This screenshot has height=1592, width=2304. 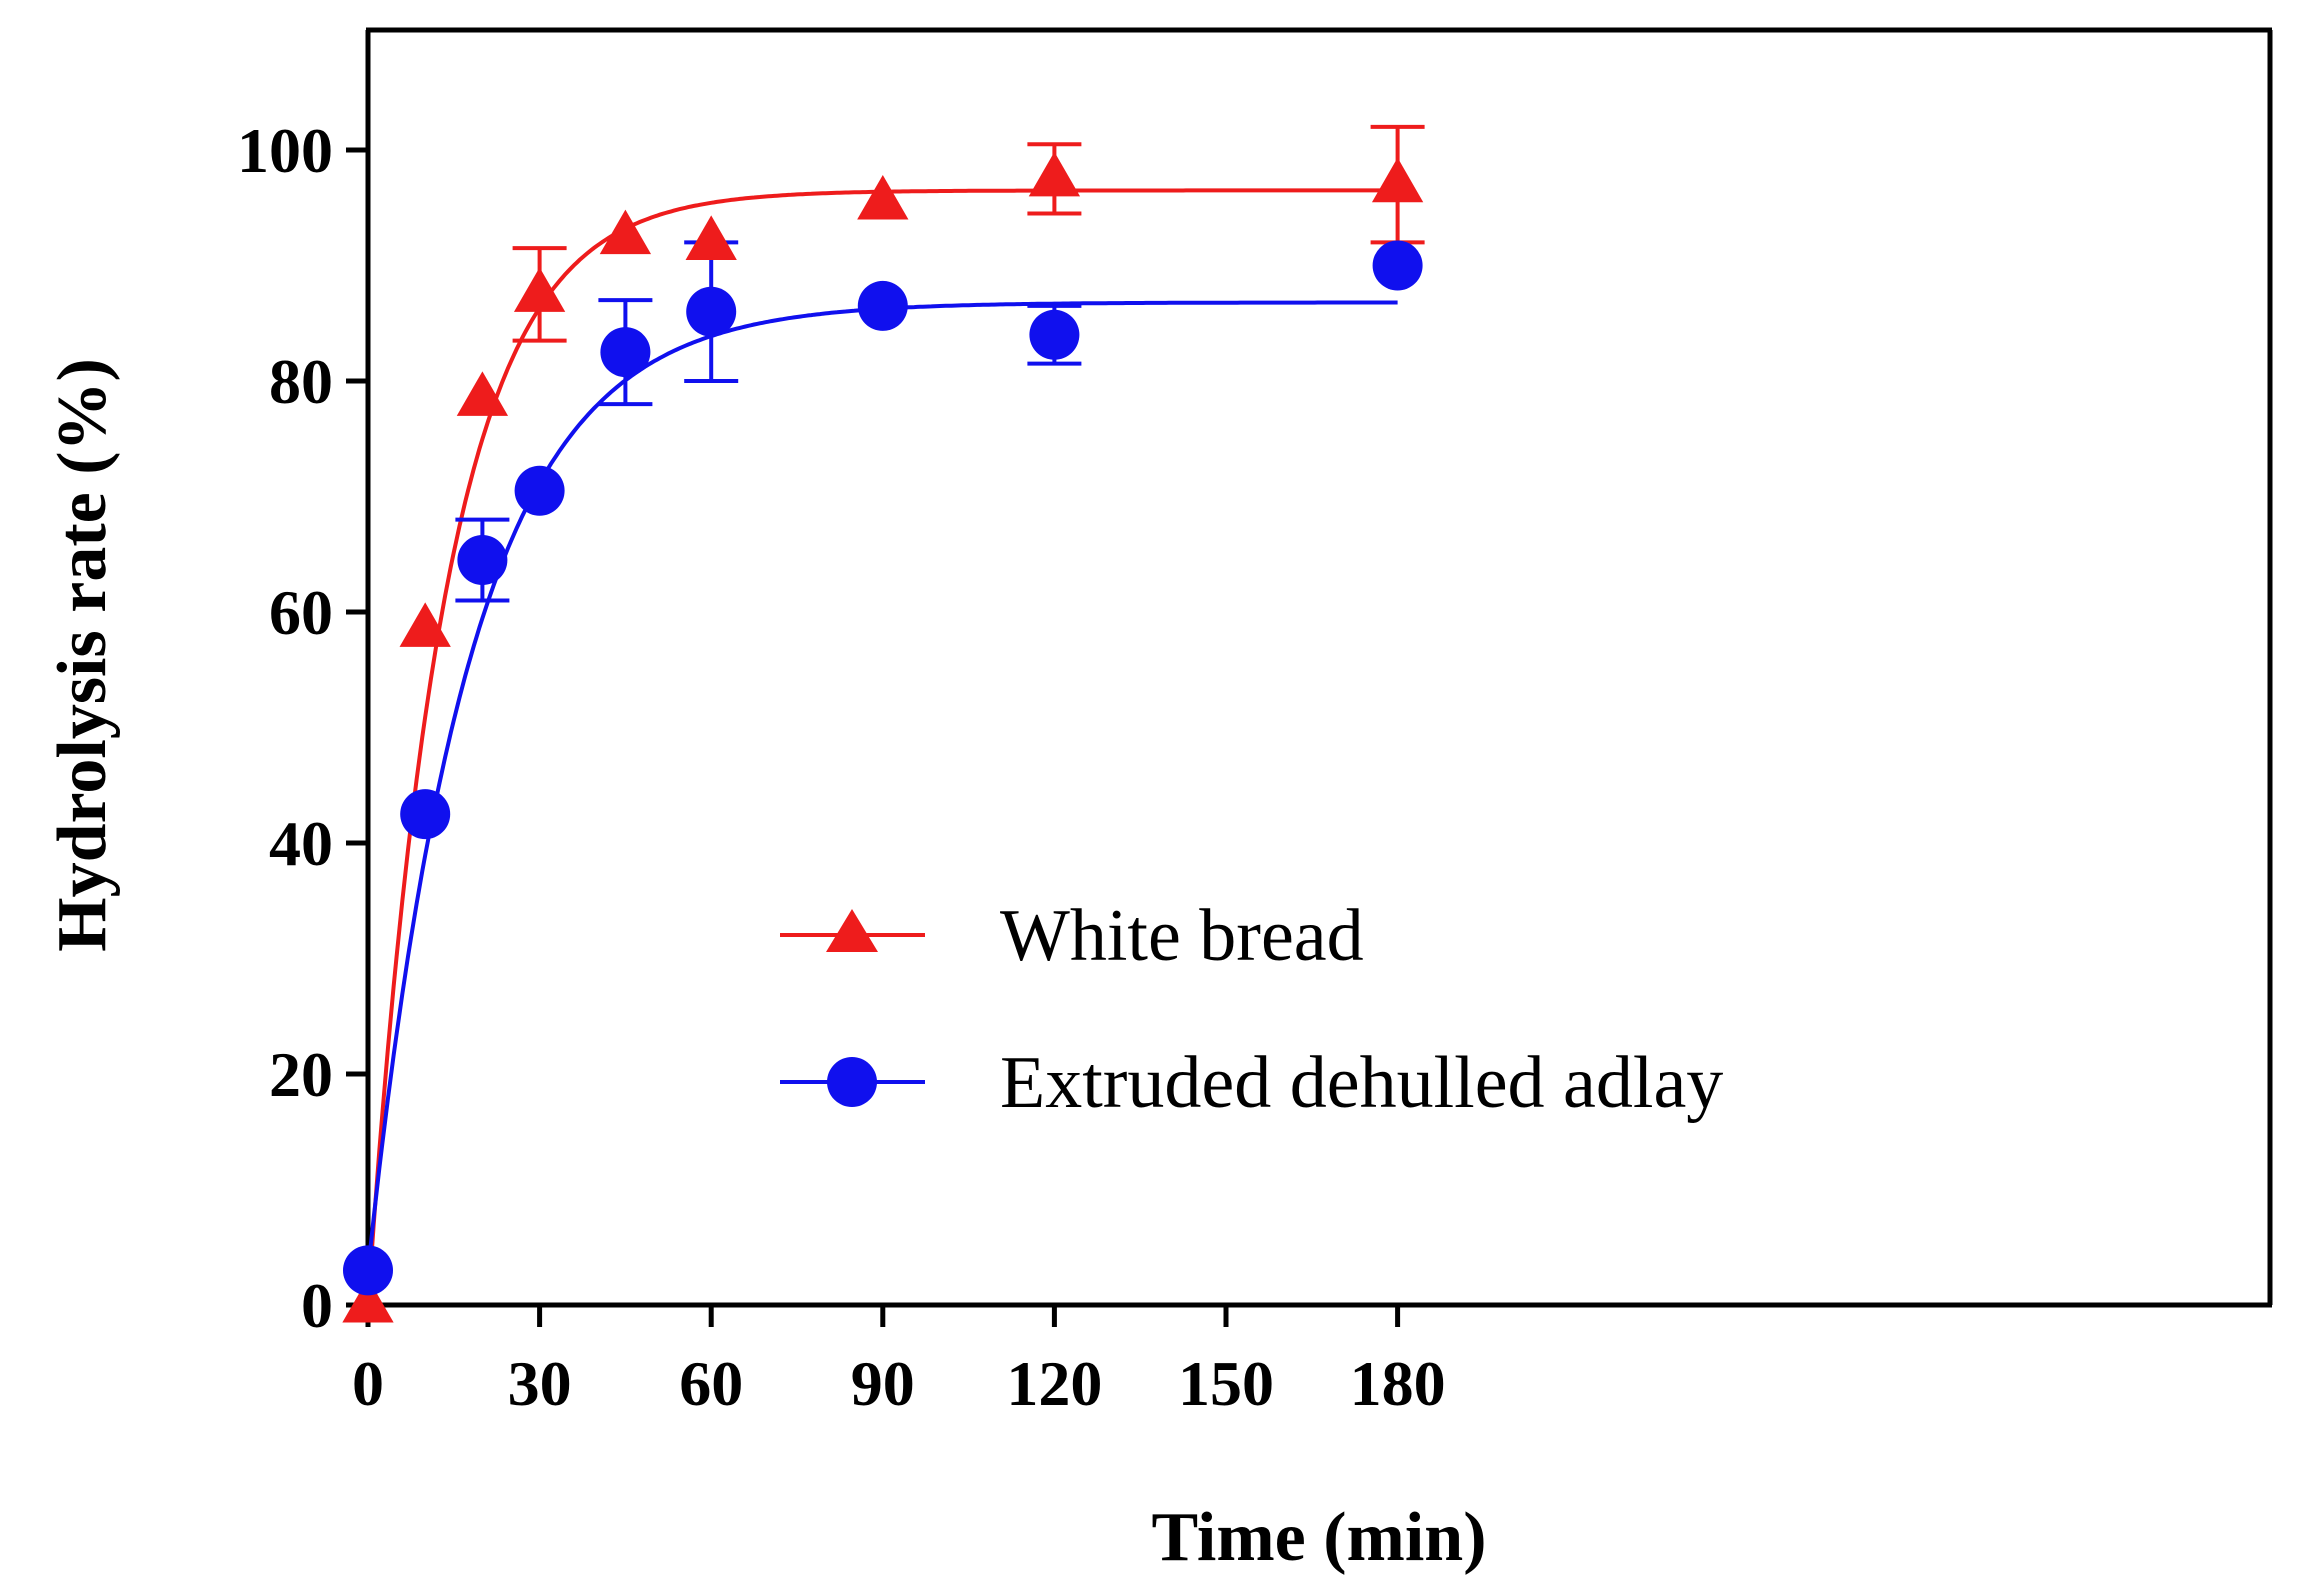 What do you see at coordinates (1054, 1383) in the screenshot?
I see `x-tick-label: 120` at bounding box center [1054, 1383].